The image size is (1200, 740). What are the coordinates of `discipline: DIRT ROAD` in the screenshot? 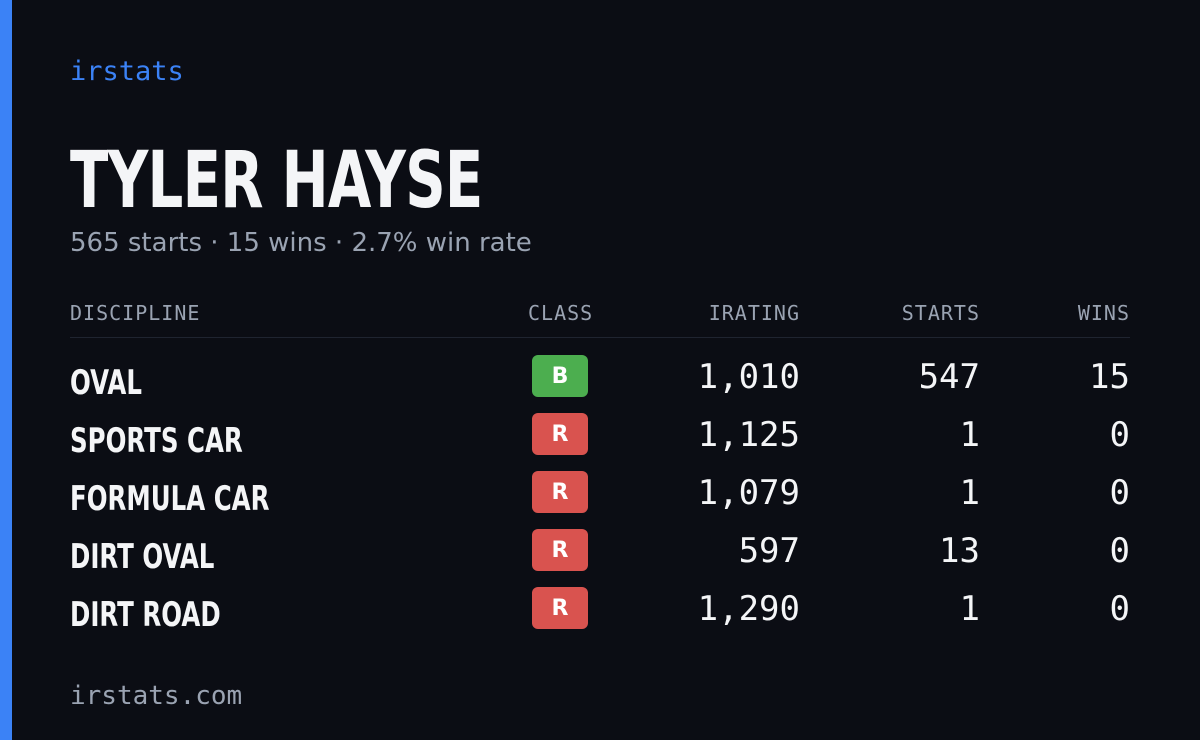 It's located at (145, 615).